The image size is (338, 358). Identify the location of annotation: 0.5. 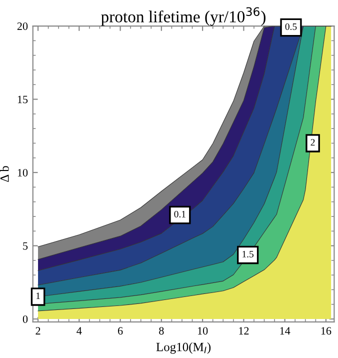
(291, 26).